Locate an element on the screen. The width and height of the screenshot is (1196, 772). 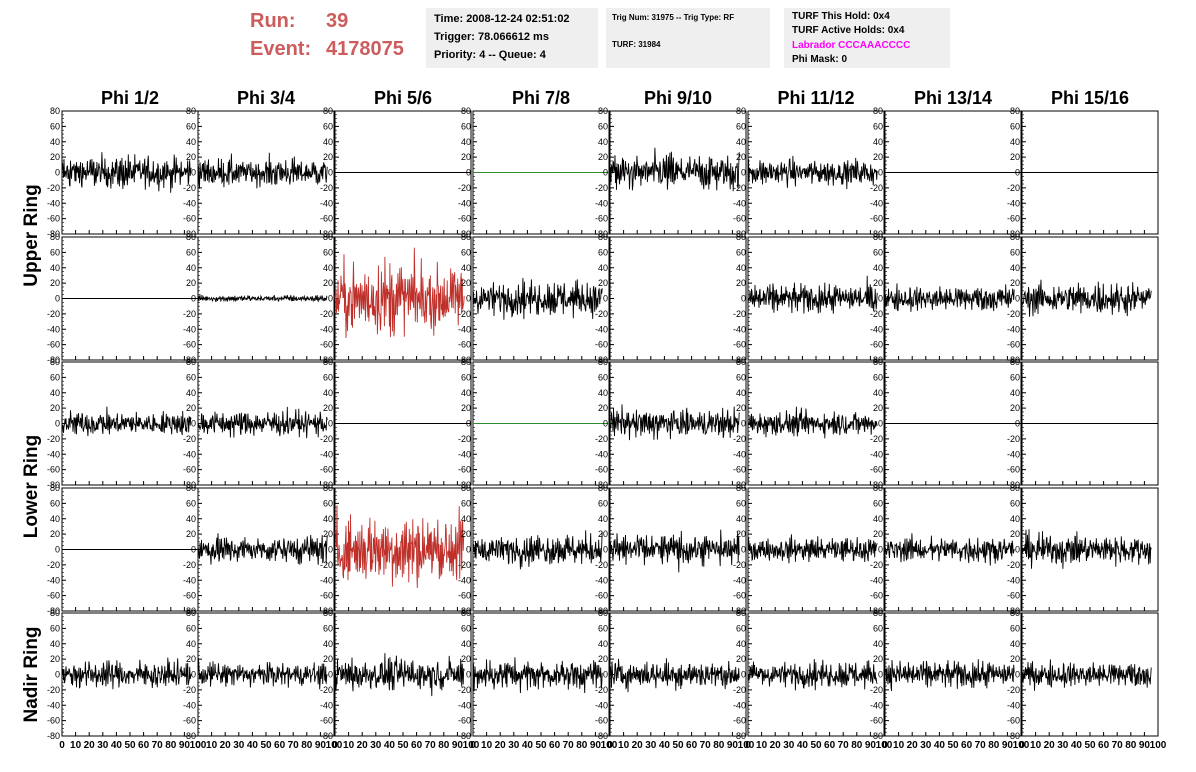
x-tick-label: 90 is located at coordinates (1145, 745).